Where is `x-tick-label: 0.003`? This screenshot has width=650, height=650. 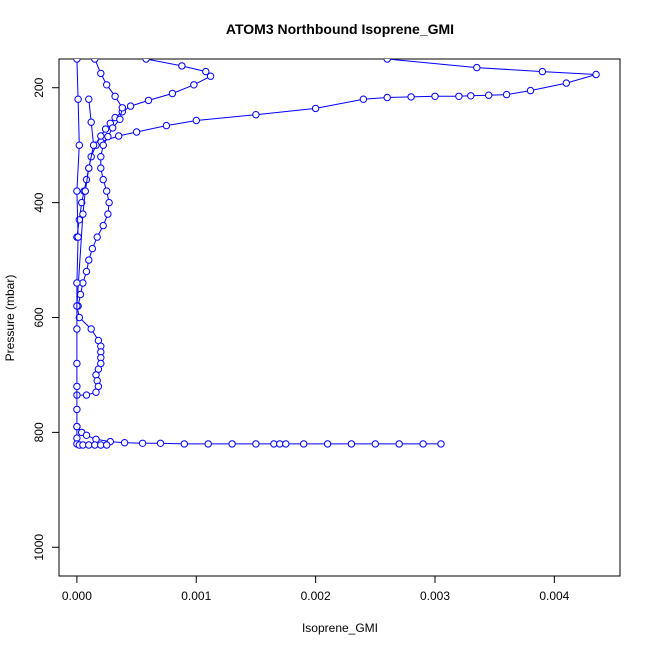
x-tick-label: 0.003 is located at coordinates (435, 596).